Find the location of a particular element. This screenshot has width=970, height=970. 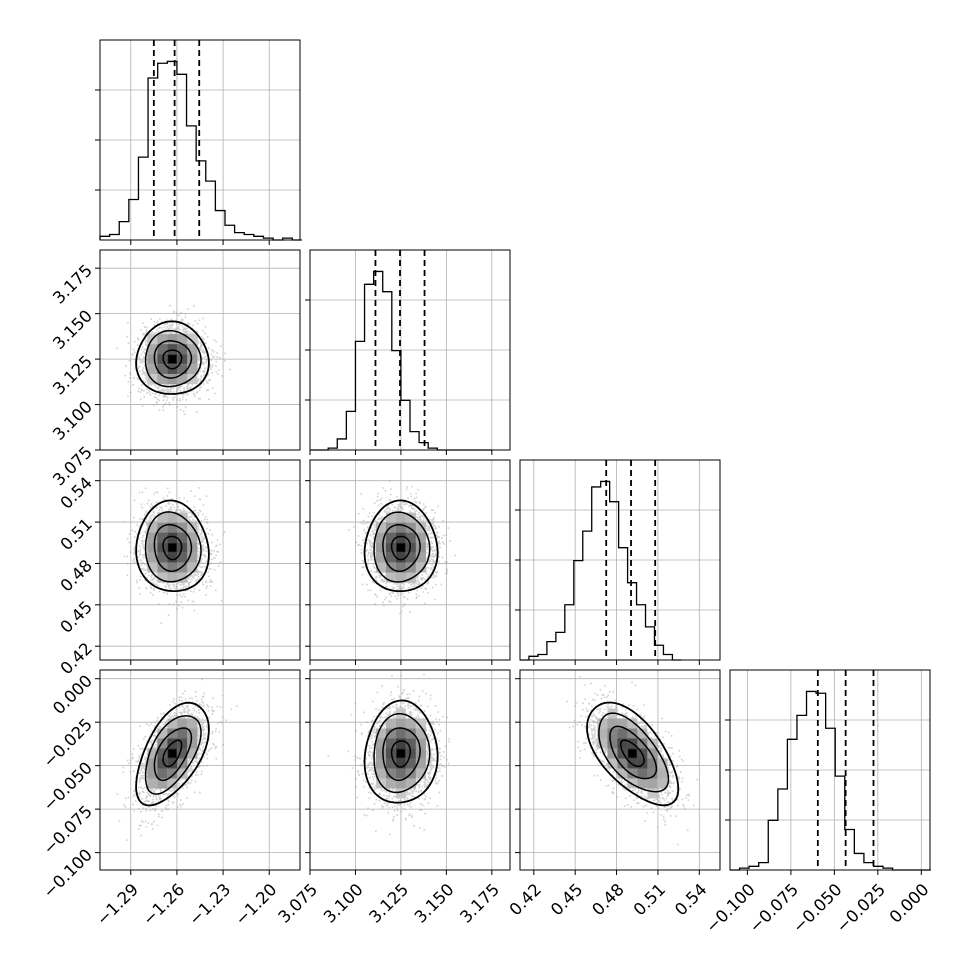

x-tick-label: 0.45 is located at coordinates (566, 899).